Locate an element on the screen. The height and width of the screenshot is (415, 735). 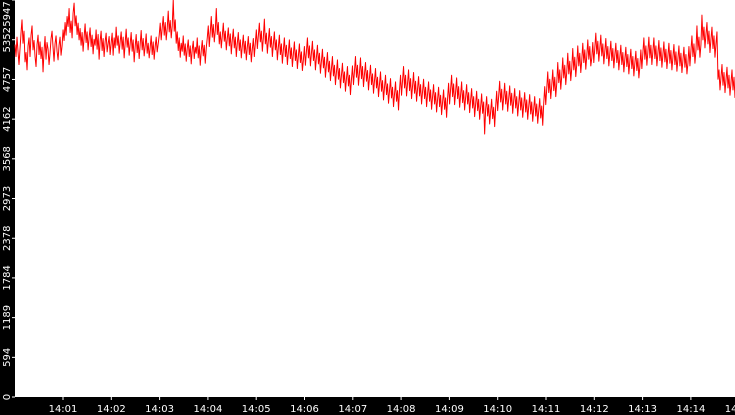
y-tick-label: 0 is located at coordinates (7, 397).